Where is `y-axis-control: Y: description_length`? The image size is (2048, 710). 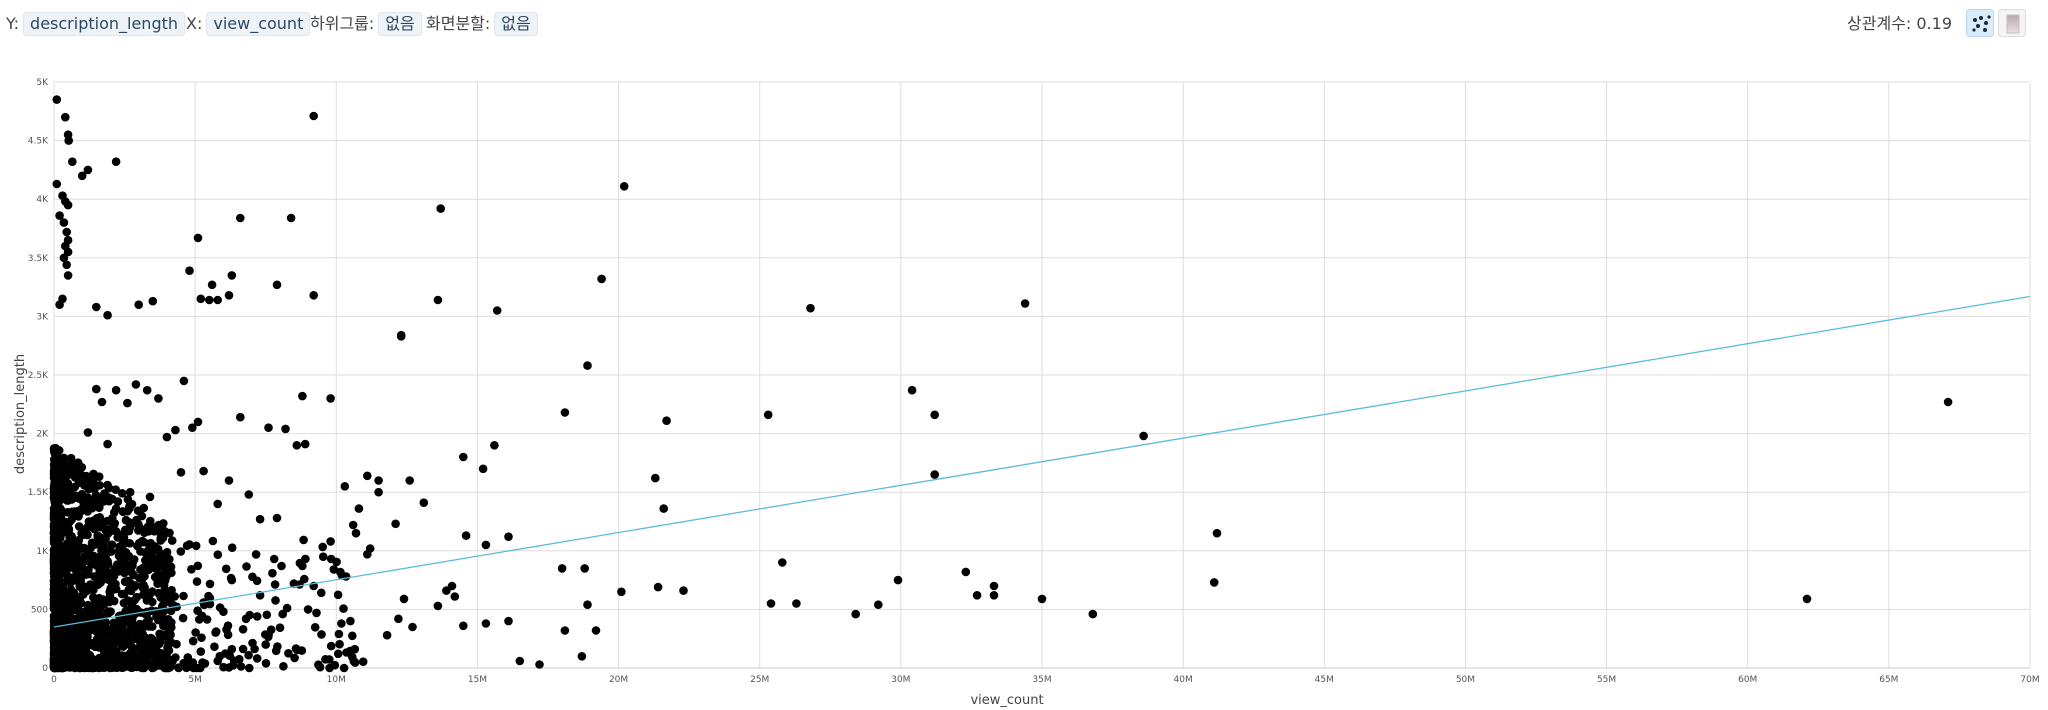 y-axis-control: Y: description_length is located at coordinates (96, 24).